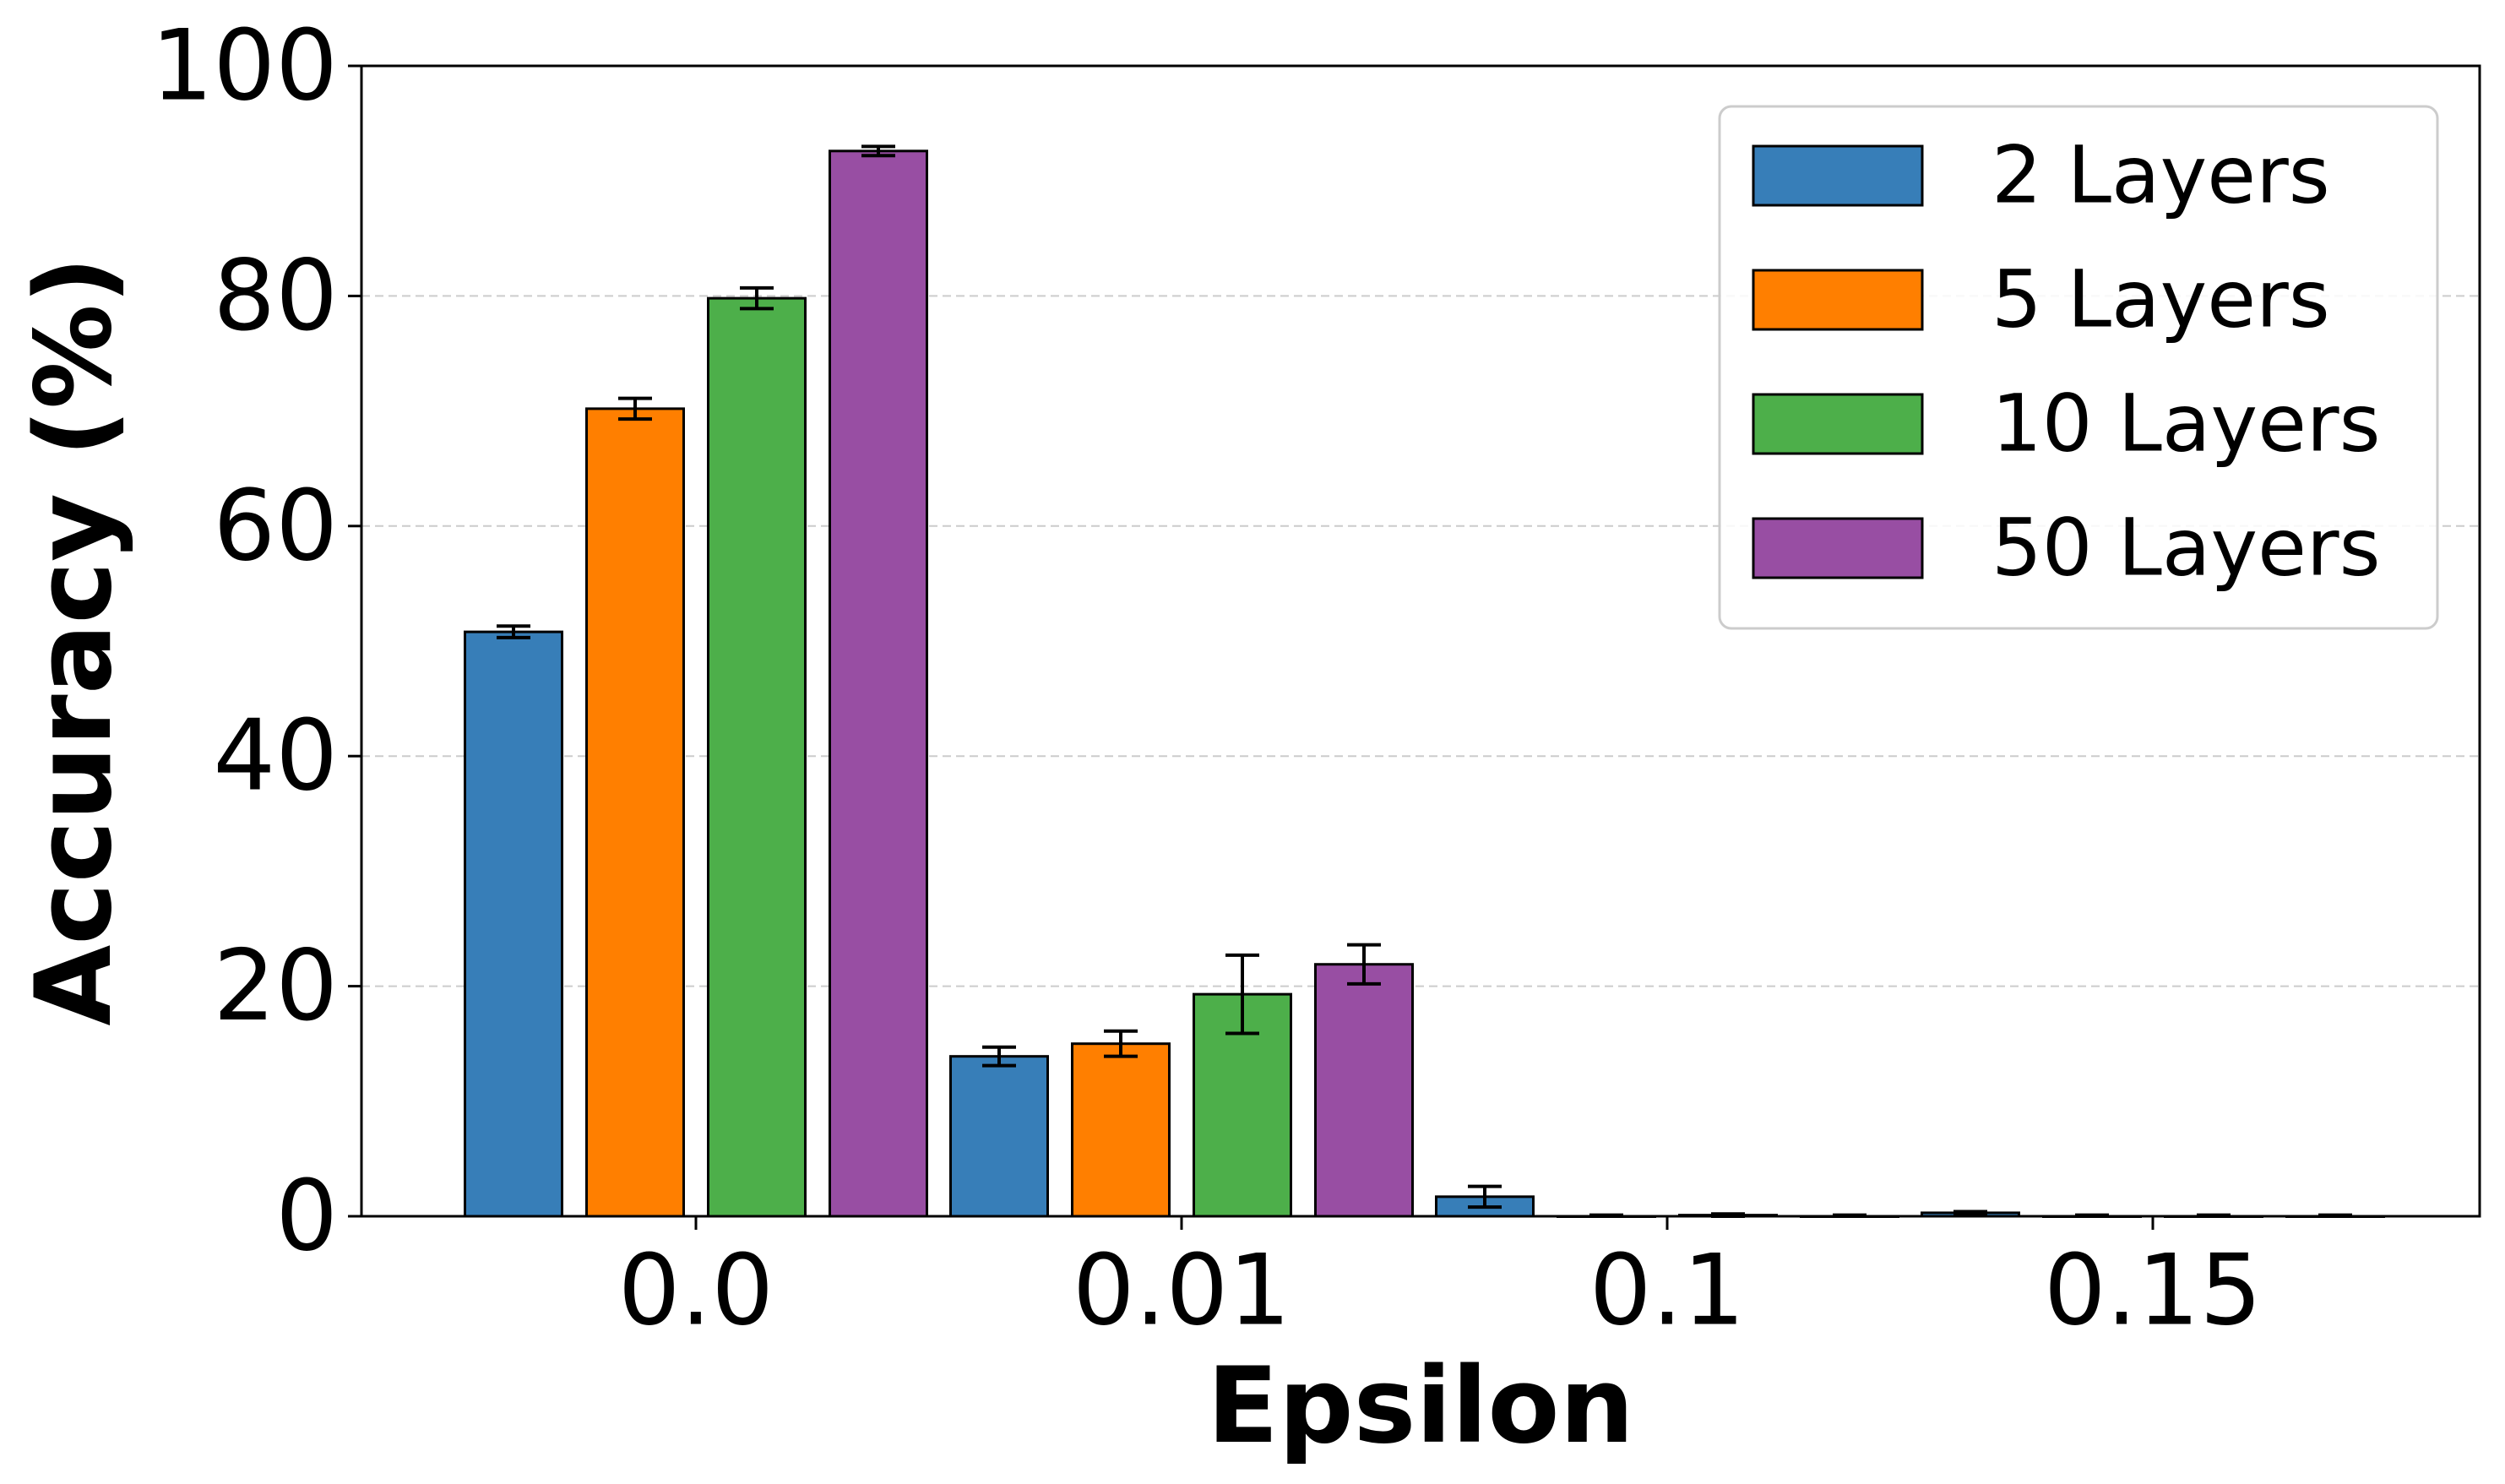  I want to click on y-tick-label: 80, so click(275, 296).